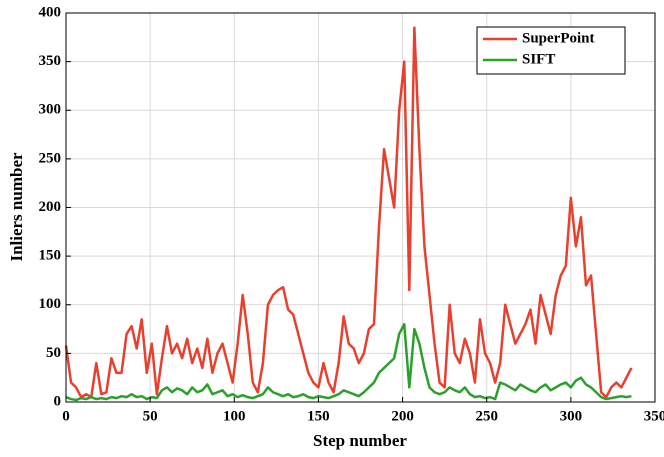 The height and width of the screenshot is (457, 664). What do you see at coordinates (551, 50) in the screenshot?
I see `legend-box` at bounding box center [551, 50].